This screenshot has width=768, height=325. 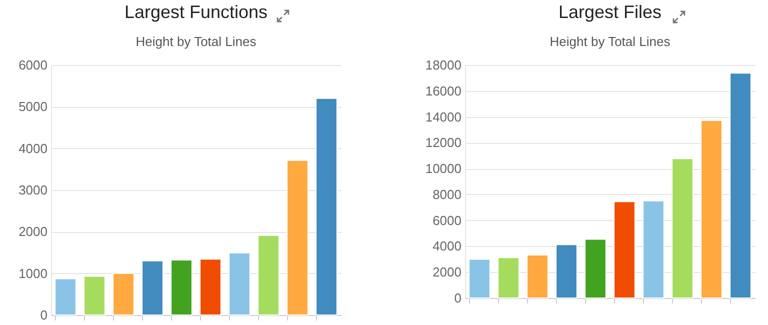 I want to click on chart-title: Largest Functions, so click(x=196, y=12).